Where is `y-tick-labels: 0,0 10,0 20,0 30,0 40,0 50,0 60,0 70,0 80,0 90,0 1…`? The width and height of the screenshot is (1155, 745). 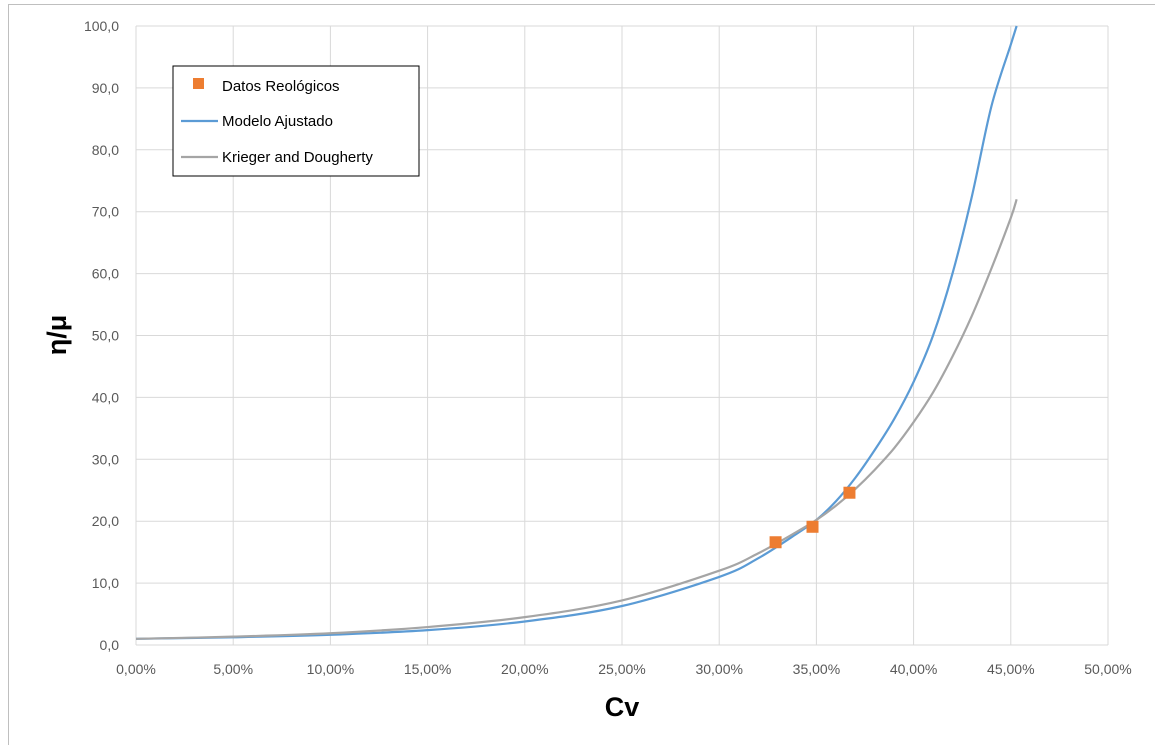
y-tick-labels: 0,0 10,0 20,0 30,0 40,0 50,0 60,0 70,0 80,0 90,0 1… is located at coordinates (101, 335).